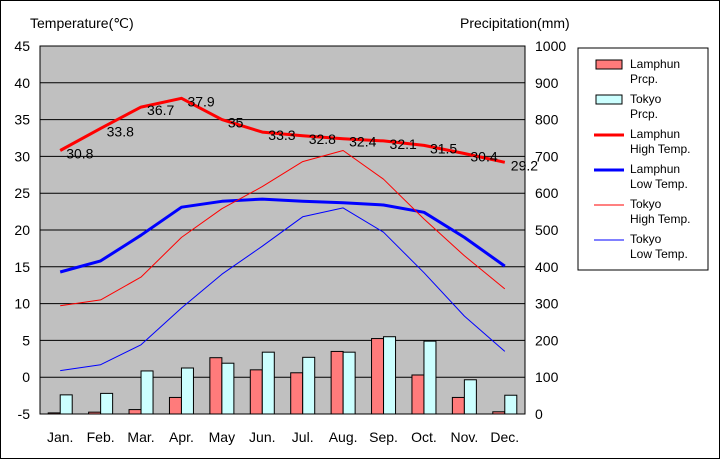 This screenshot has height=460, width=720. Describe the element at coordinates (443, 148) in the screenshot. I see `data-label: 31.5` at that location.